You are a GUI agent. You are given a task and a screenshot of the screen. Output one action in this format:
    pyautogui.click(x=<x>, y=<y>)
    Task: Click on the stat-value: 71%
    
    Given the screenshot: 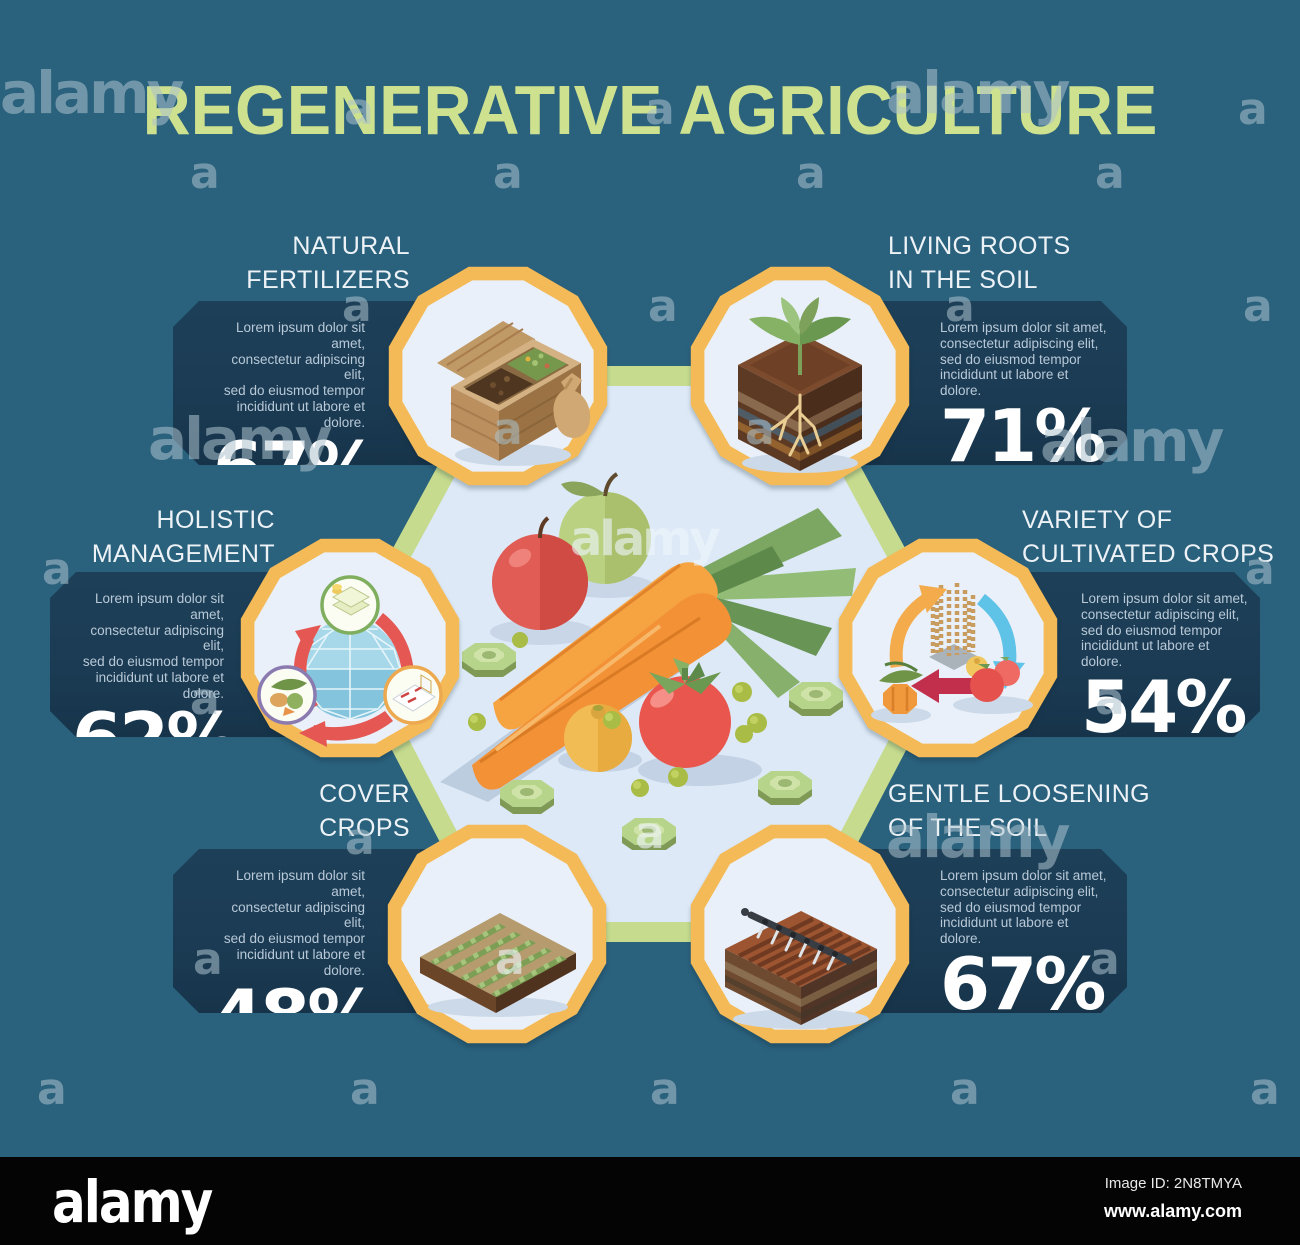 What is the action you would take?
    pyautogui.click(x=1022, y=435)
    